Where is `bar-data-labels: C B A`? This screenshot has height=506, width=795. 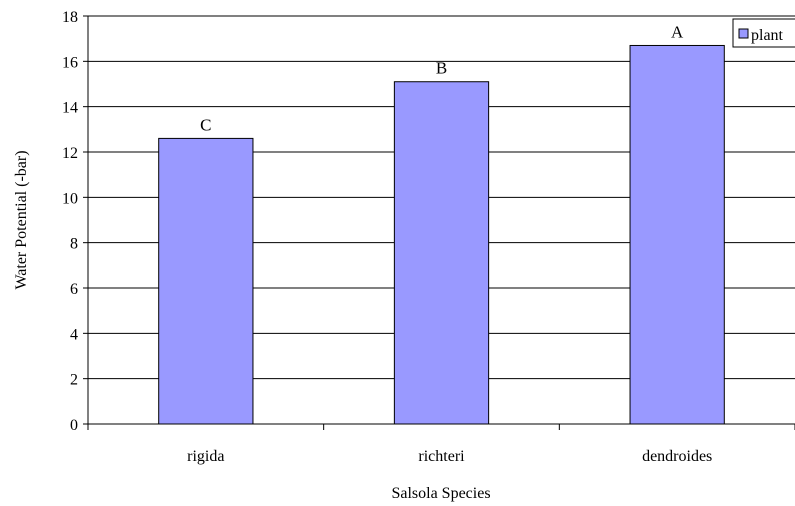
bar-data-labels: C B A is located at coordinates (442, 78).